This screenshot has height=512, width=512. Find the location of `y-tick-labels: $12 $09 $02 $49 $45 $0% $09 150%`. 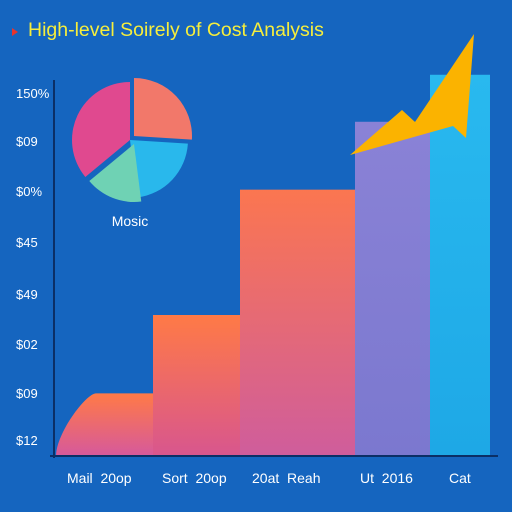

y-tick-labels: $12 $09 $02 $49 $45 $0% $09 150% is located at coordinates (33, 267).